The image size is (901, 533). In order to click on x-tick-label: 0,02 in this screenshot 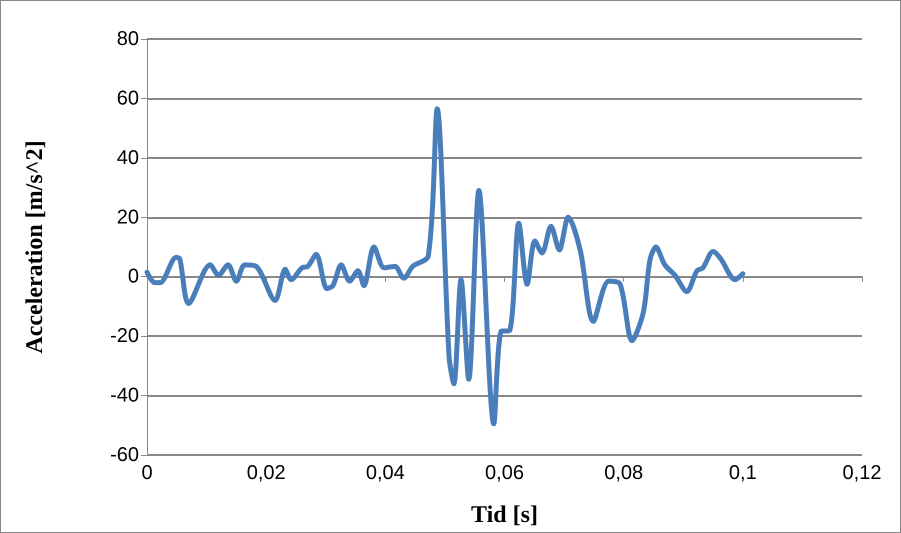, I will do `click(266, 473)`.